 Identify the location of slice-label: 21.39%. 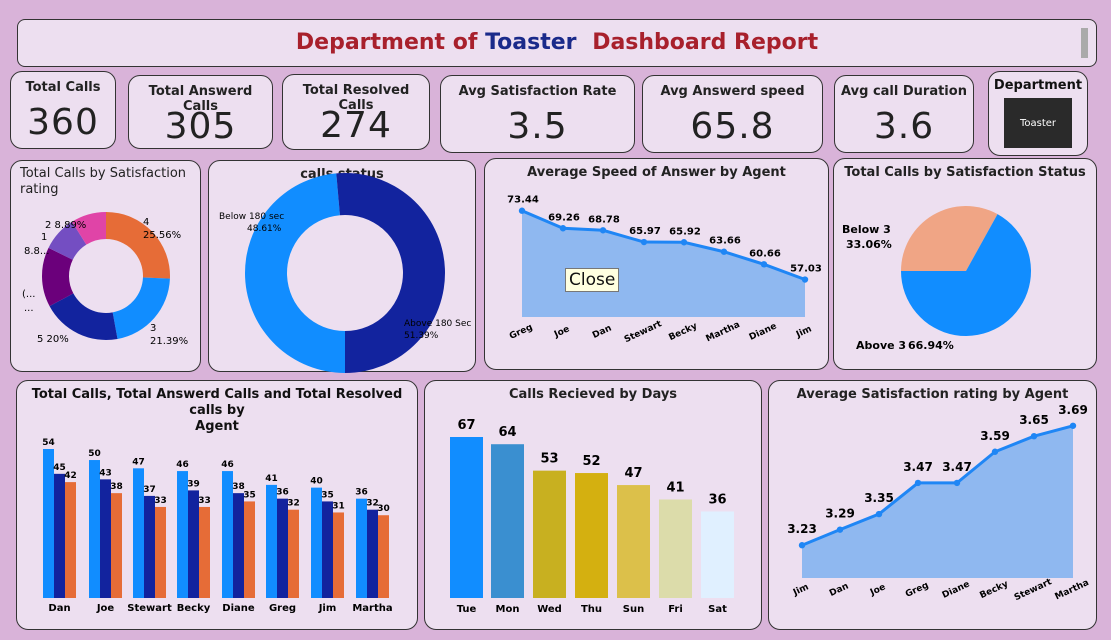
(169, 341).